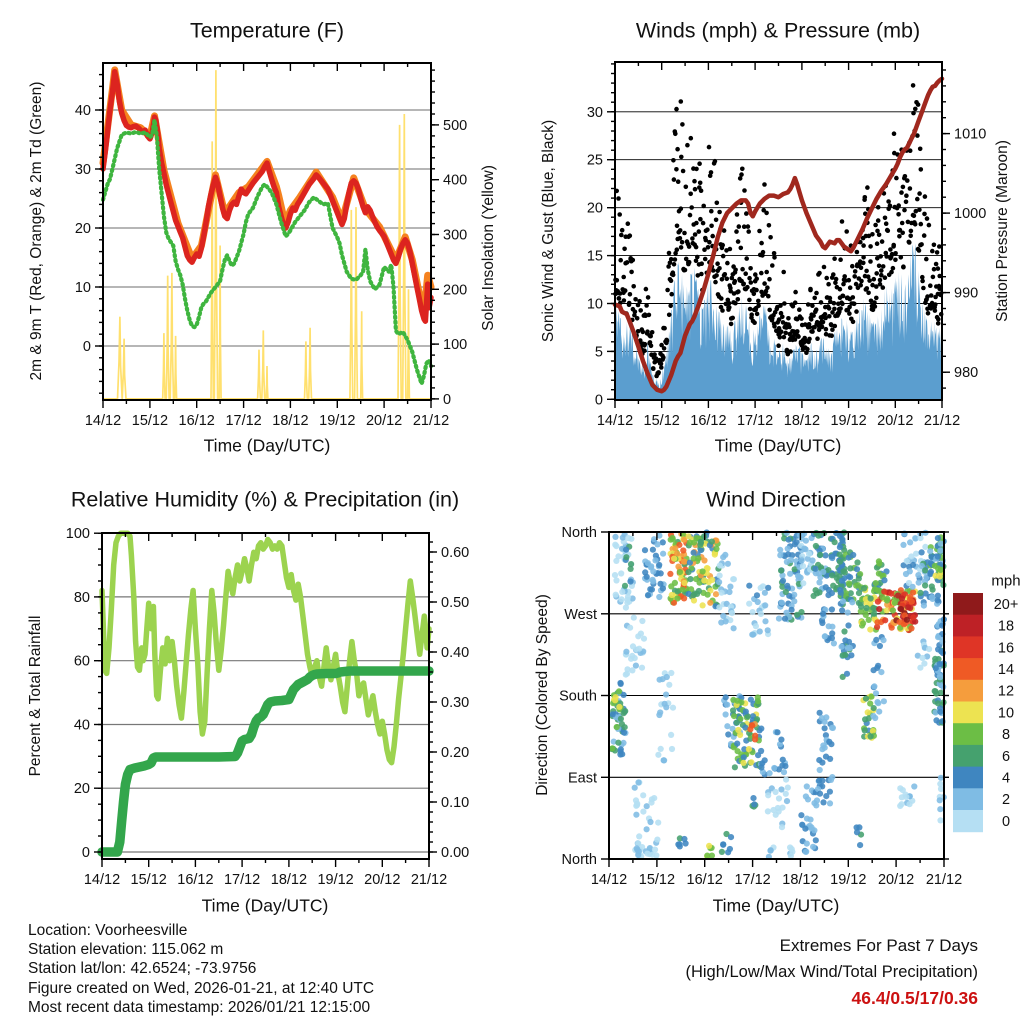 The height and width of the screenshot is (1024, 1024). Describe the element at coordinates (488, 248) in the screenshot. I see `solar-ylabel: Solar Insolation (Yellow)` at that location.